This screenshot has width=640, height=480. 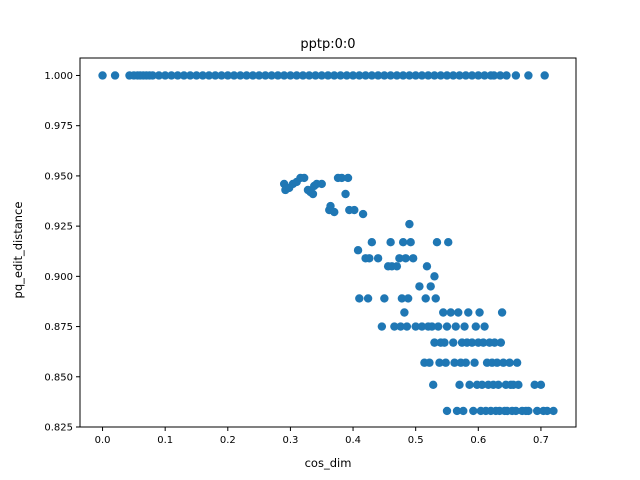 What do you see at coordinates (18, 250) in the screenshot?
I see `y-axis-label: pq_edit_distance` at bounding box center [18, 250].